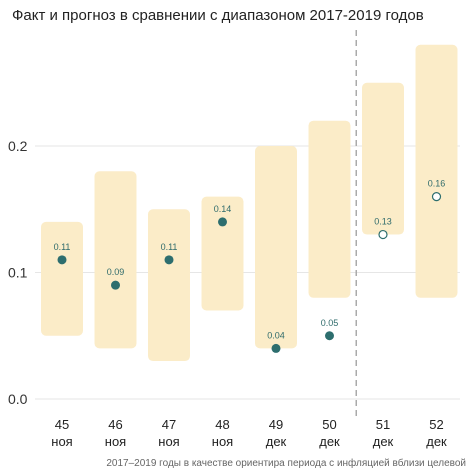  Describe the element at coordinates (329, 424) in the screenshot. I see `x-tick-week: 50` at that location.